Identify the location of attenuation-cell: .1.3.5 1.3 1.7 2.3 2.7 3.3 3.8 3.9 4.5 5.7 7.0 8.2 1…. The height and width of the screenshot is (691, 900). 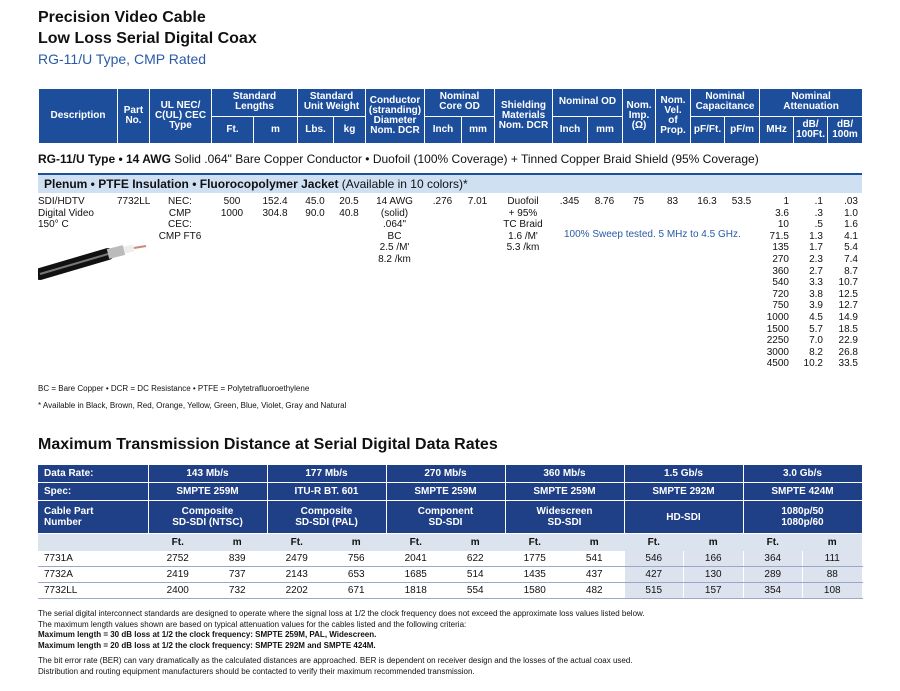
(810, 283).